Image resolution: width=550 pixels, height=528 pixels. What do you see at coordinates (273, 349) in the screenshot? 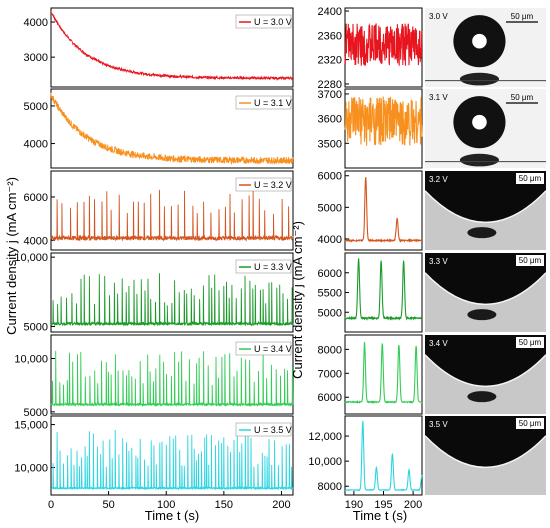
I see `legend-label: U = 3.4 V` at bounding box center [273, 349].